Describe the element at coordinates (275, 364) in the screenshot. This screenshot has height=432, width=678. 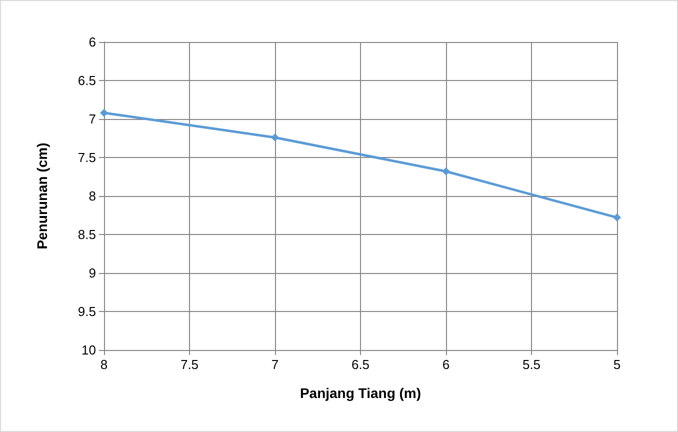
I see `x-tick-label: 7` at that location.